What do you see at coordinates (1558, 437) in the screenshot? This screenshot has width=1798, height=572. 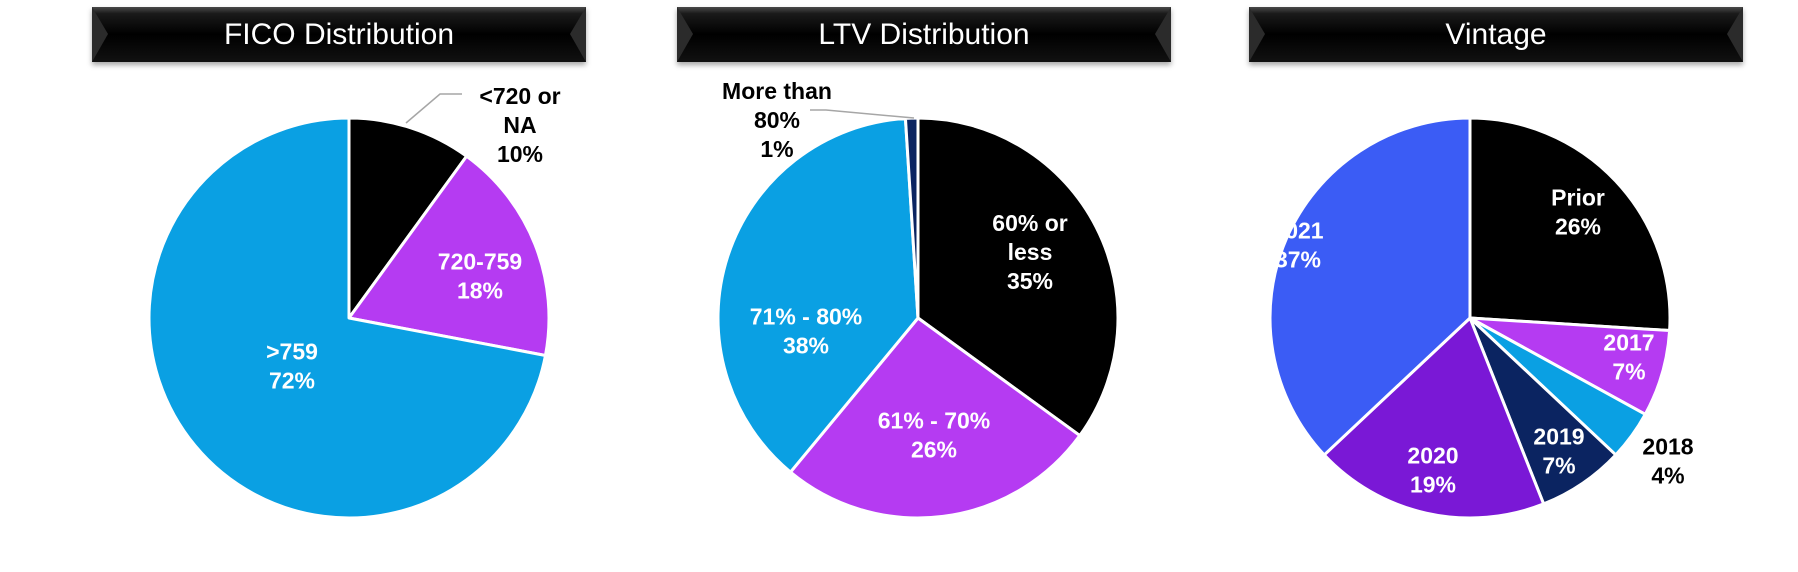 I see `slice-label-line: 2019` at bounding box center [1558, 437].